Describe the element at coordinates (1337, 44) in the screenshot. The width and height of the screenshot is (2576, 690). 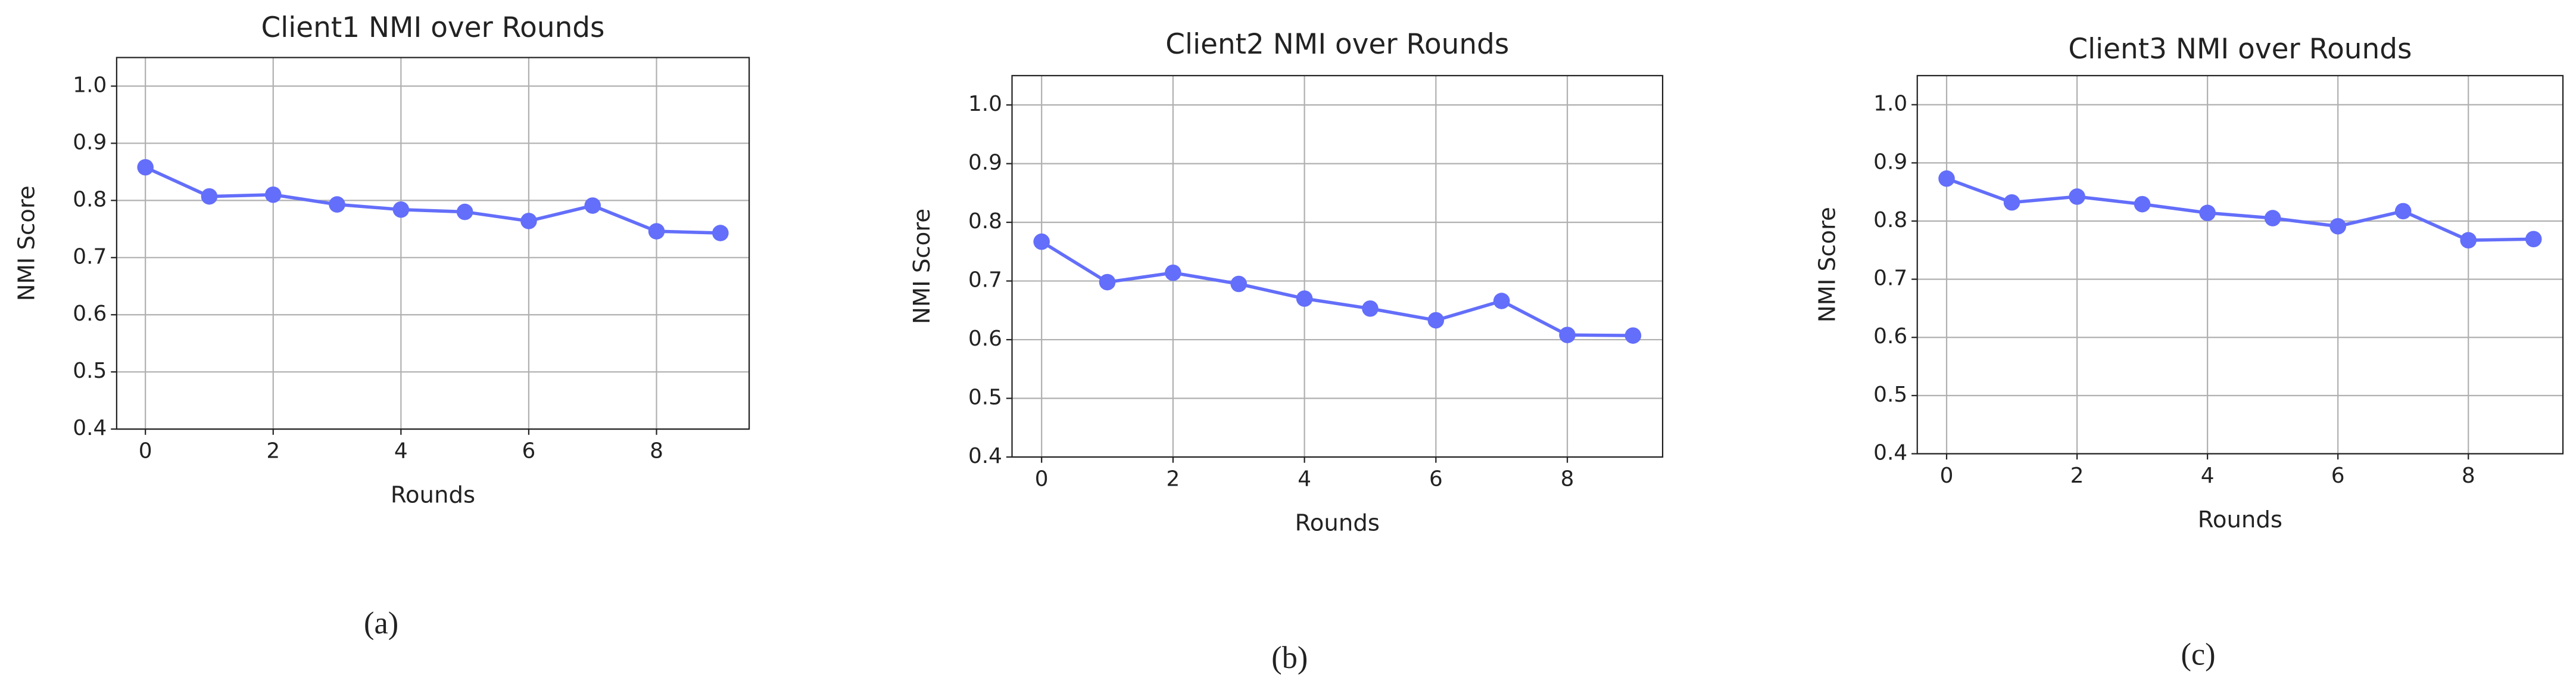
I see `chart-title: Client2 NMI over Rounds` at that location.